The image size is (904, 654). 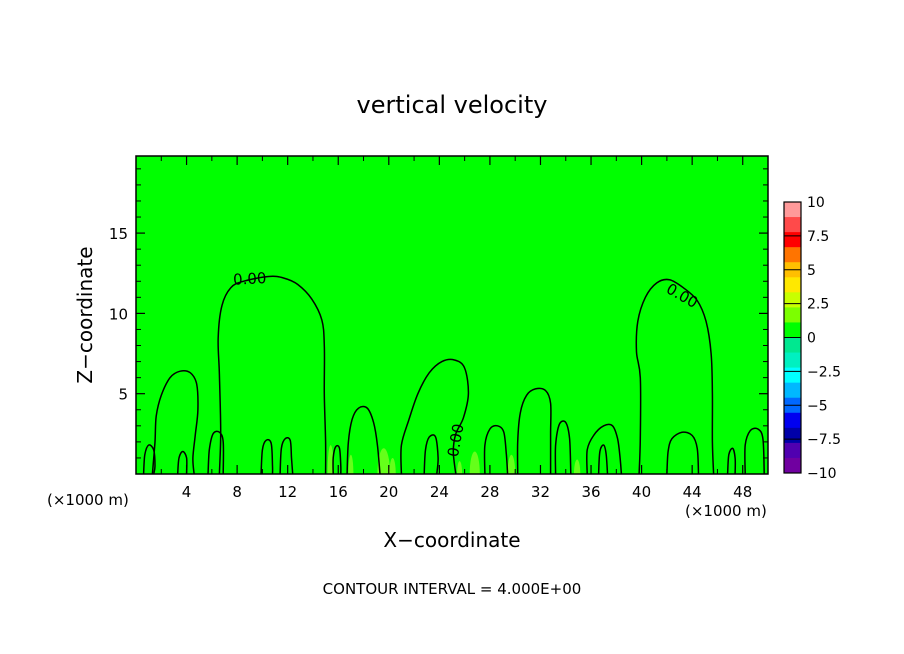 I want to click on x-tick-label: 32, so click(x=540, y=492).